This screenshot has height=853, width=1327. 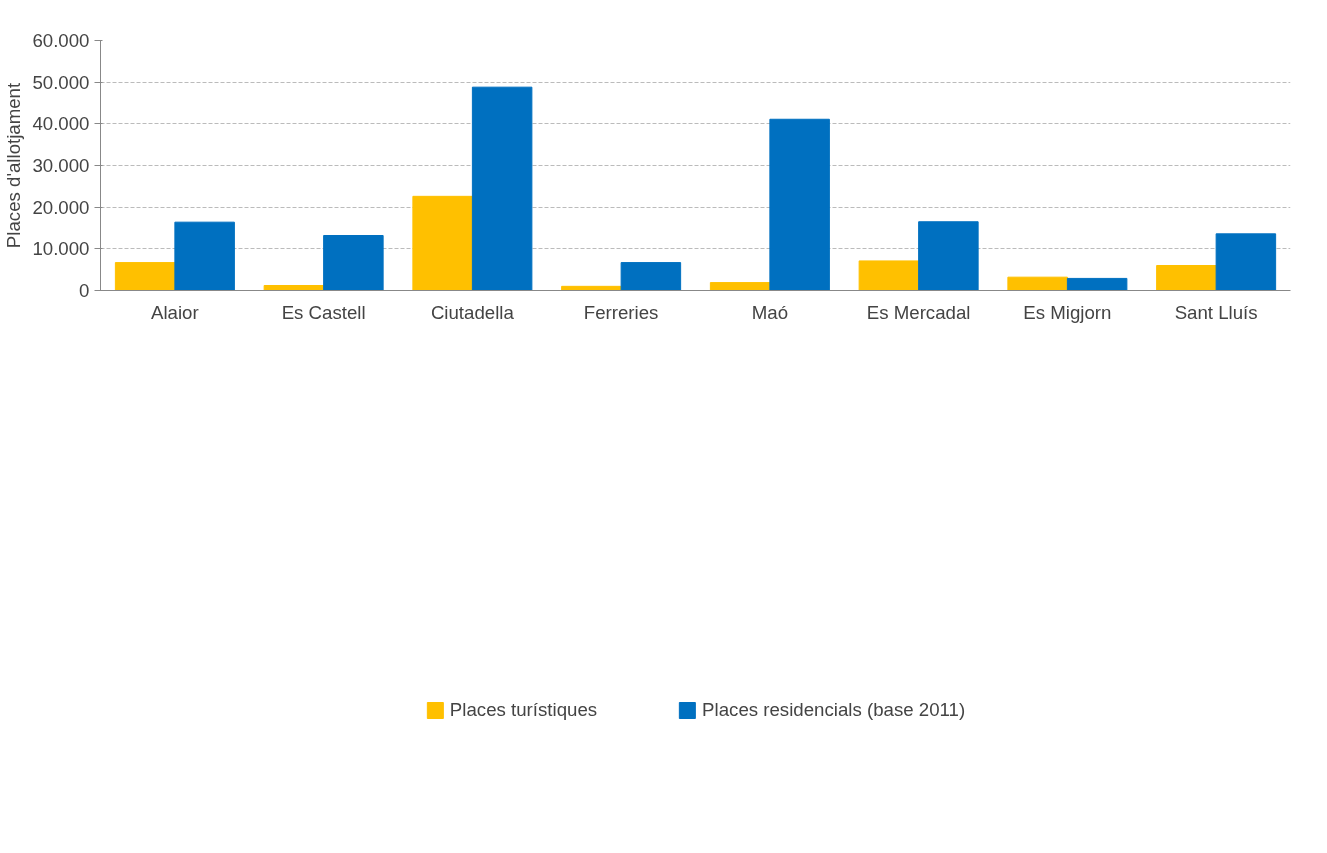 What do you see at coordinates (523, 709) in the screenshot?
I see `legend-label: Places turístiques` at bounding box center [523, 709].